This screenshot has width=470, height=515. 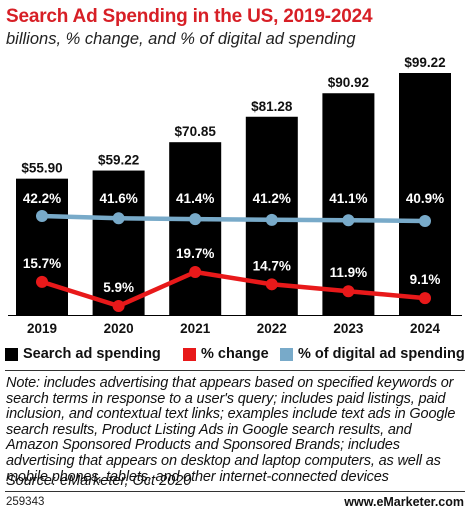 I want to click on legend-item-percent-change: % change, so click(x=226, y=354).